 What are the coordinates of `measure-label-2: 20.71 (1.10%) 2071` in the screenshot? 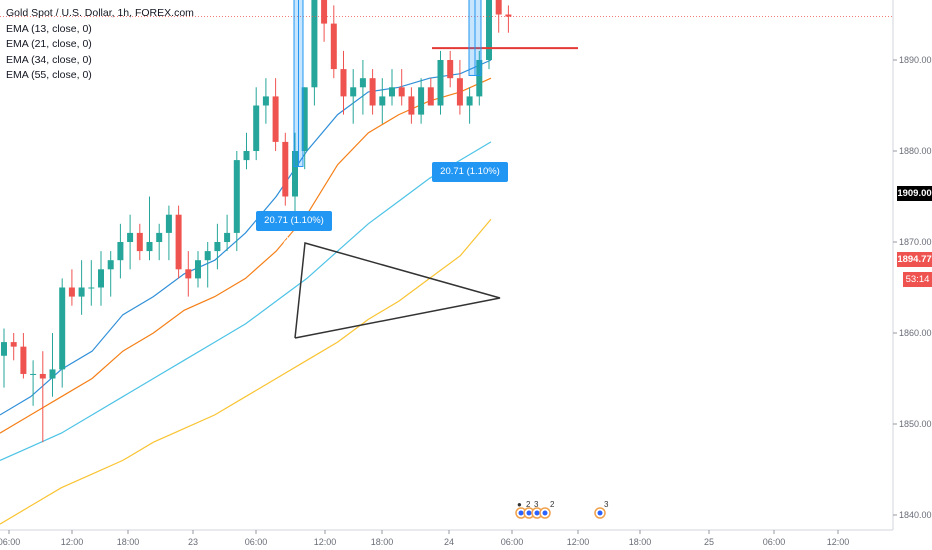 It's located at (470, 179).